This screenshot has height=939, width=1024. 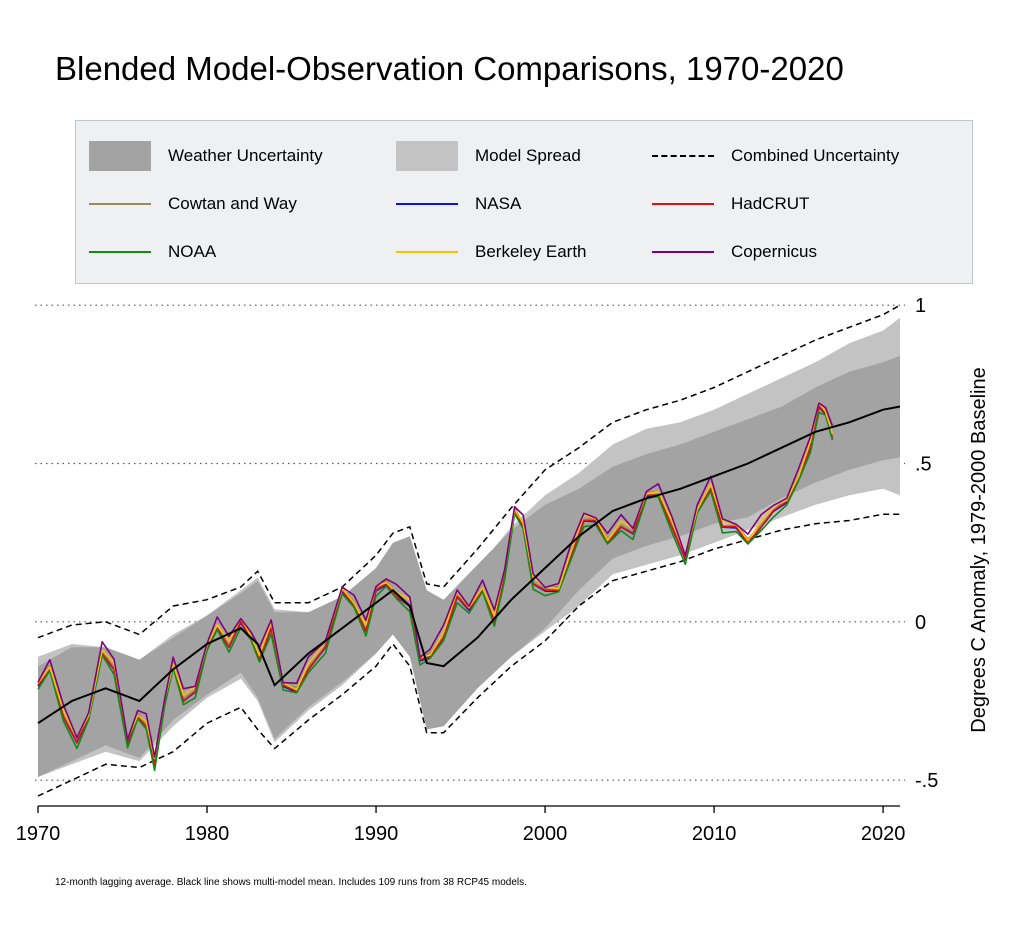 I want to click on x-tick-label-2000: 2000, so click(x=545, y=834).